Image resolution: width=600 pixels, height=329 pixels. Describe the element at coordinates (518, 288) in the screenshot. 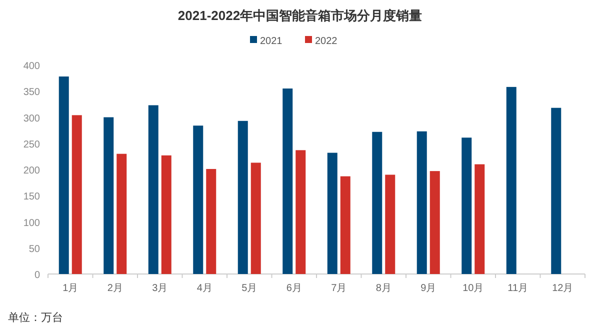

I see `x-tick-label: 11月` at that location.